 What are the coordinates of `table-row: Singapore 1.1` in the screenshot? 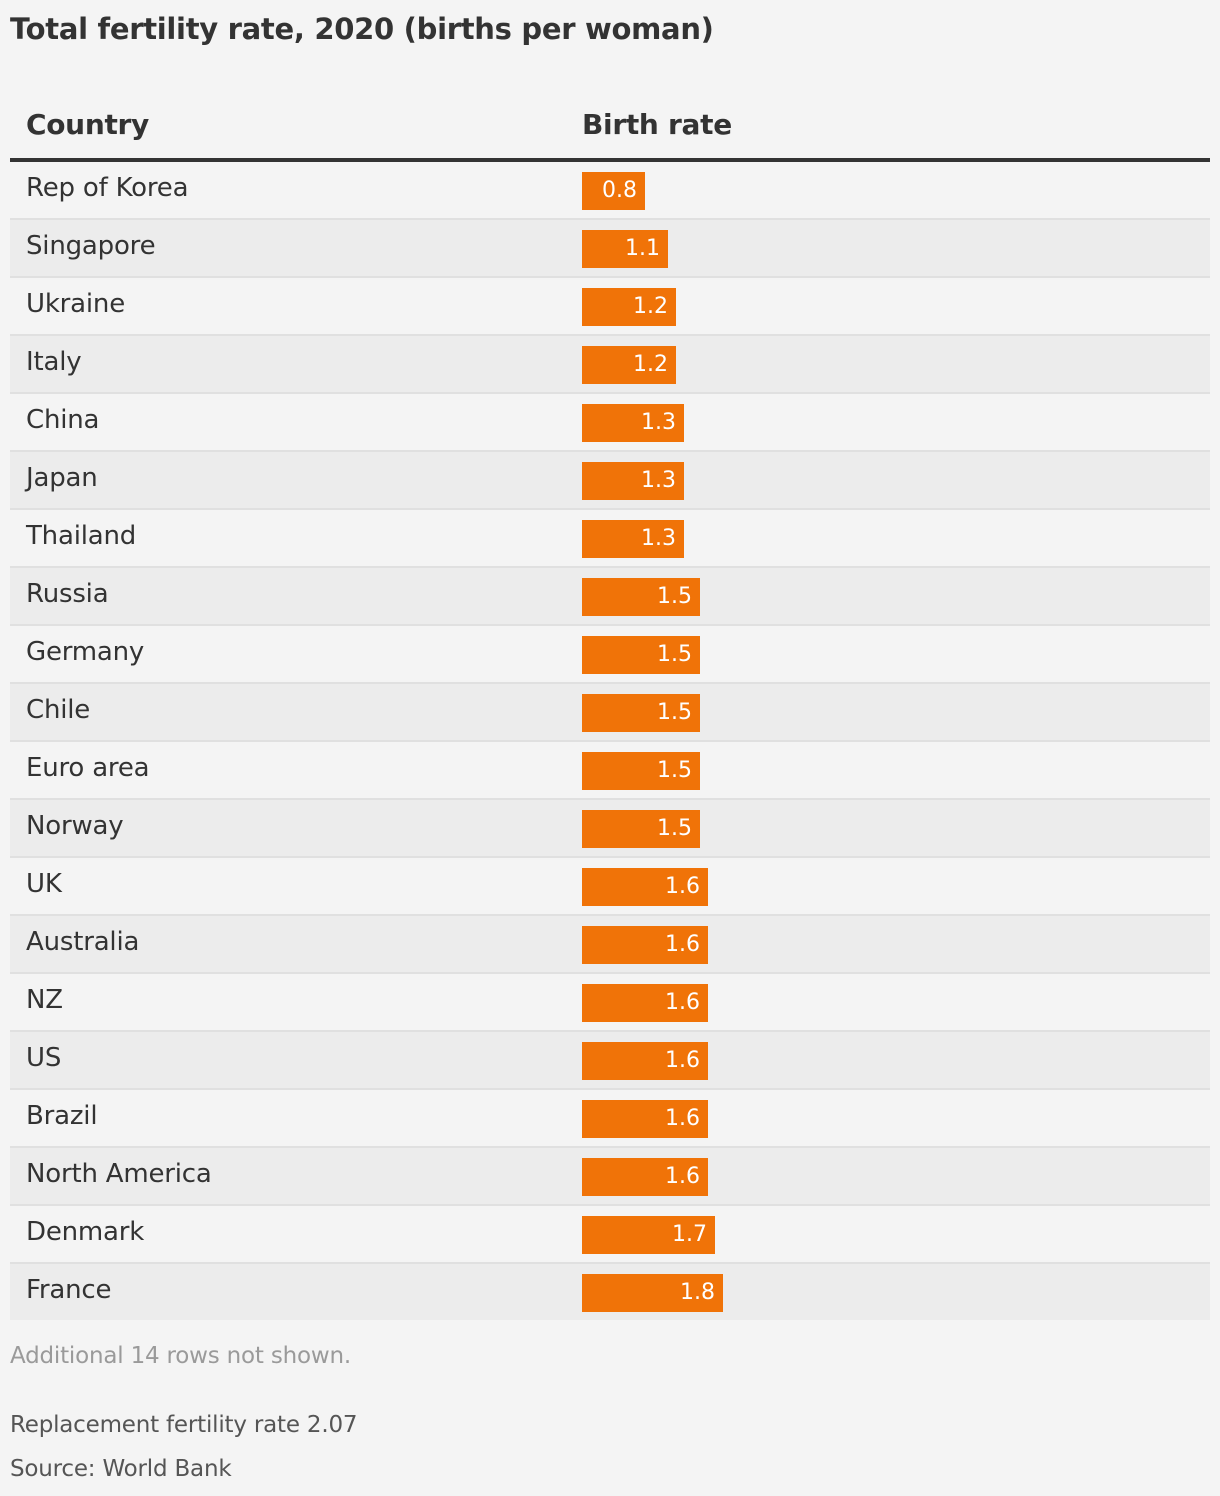 It's located at (610, 249).